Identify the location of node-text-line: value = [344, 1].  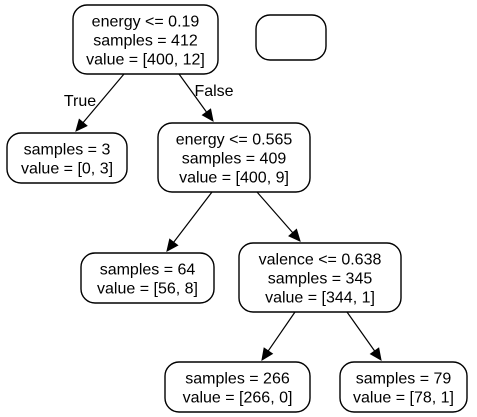
(320, 298).